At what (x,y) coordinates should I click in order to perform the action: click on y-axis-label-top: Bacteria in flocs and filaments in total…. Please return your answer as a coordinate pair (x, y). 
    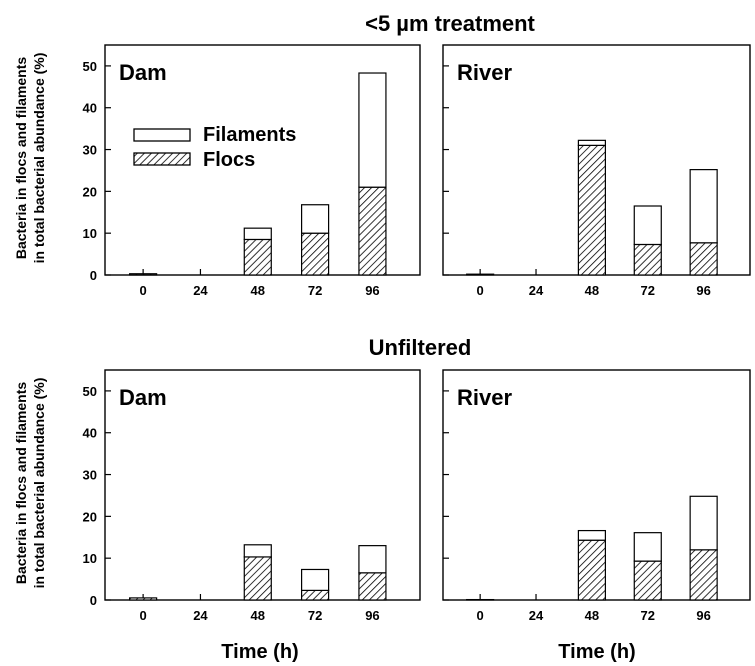
    Looking at the image, I should click on (30, 158).